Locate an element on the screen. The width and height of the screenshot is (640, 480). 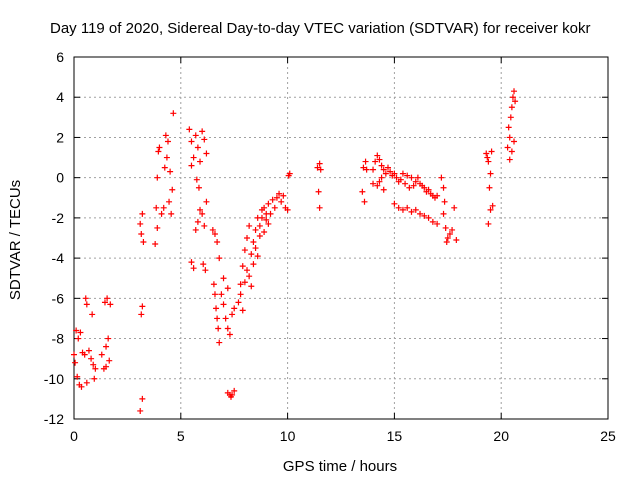
x-axis-label: GPS time / hours is located at coordinates (340, 466).